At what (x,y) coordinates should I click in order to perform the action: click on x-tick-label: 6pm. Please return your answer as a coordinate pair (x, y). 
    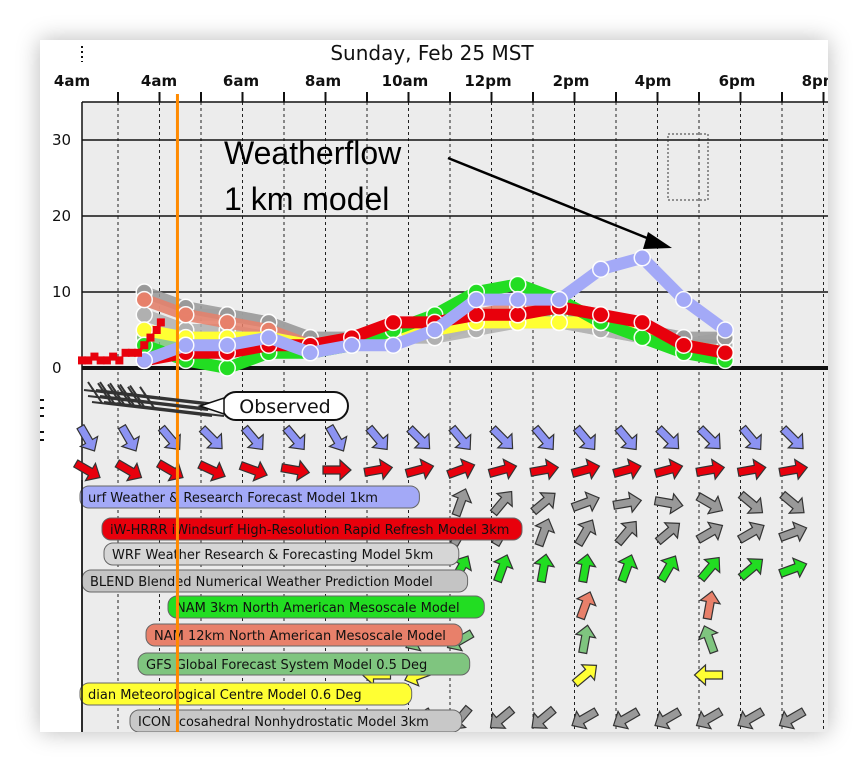
    Looking at the image, I should click on (737, 81).